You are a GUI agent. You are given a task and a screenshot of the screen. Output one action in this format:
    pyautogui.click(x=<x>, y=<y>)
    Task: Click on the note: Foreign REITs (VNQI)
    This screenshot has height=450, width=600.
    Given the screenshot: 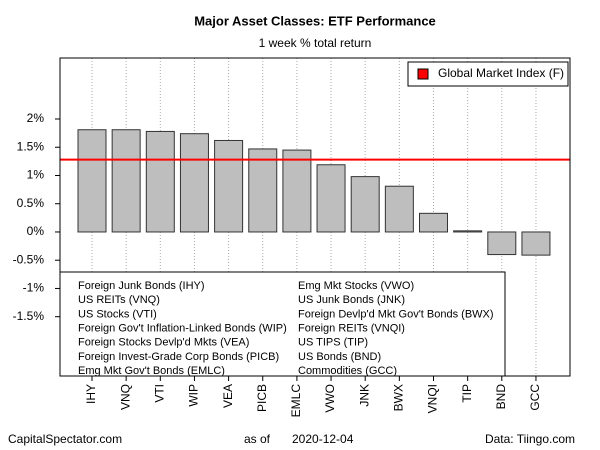 What is the action you would take?
    pyautogui.click(x=351, y=329)
    